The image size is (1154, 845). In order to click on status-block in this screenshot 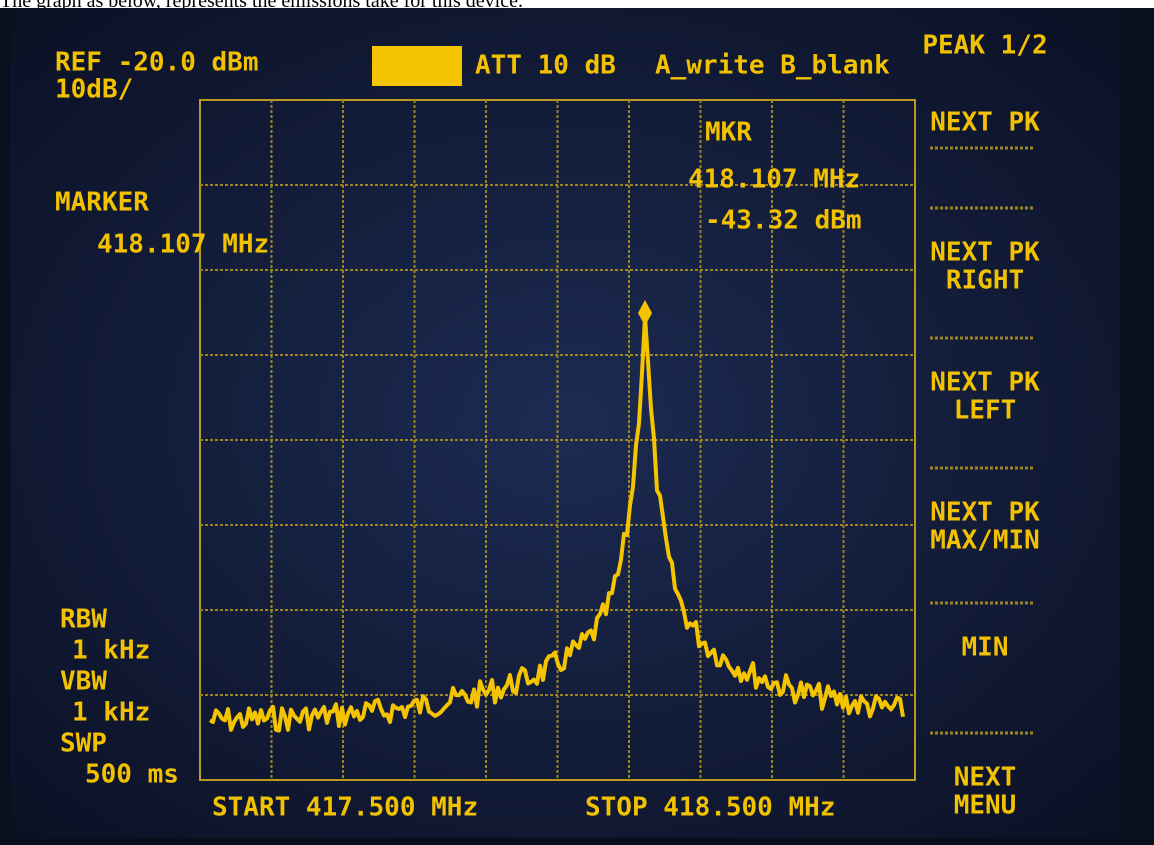, I will do `click(417, 66)`.